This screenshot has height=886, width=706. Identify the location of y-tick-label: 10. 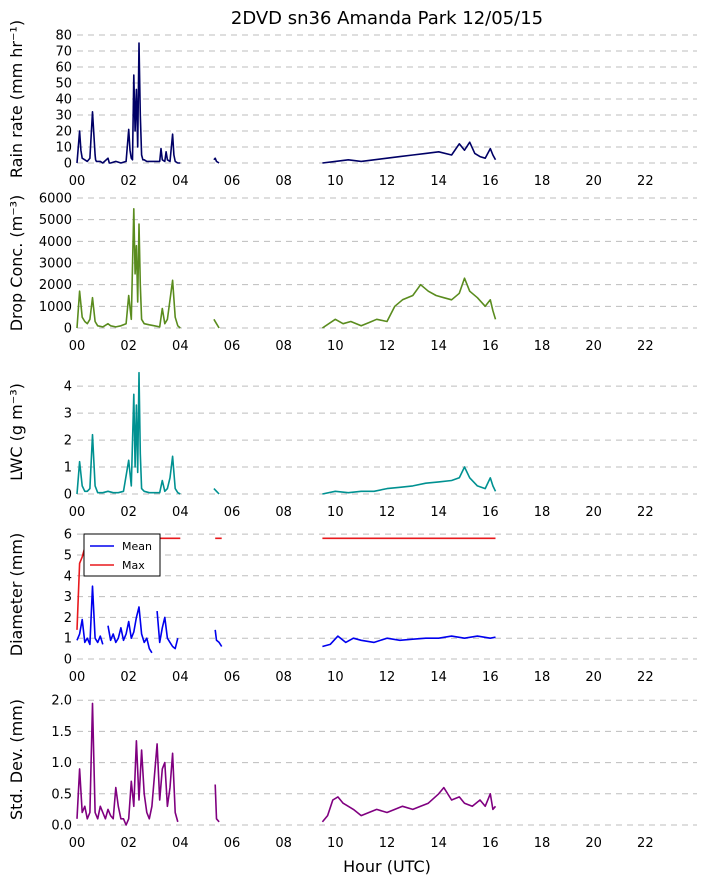
(63, 148).